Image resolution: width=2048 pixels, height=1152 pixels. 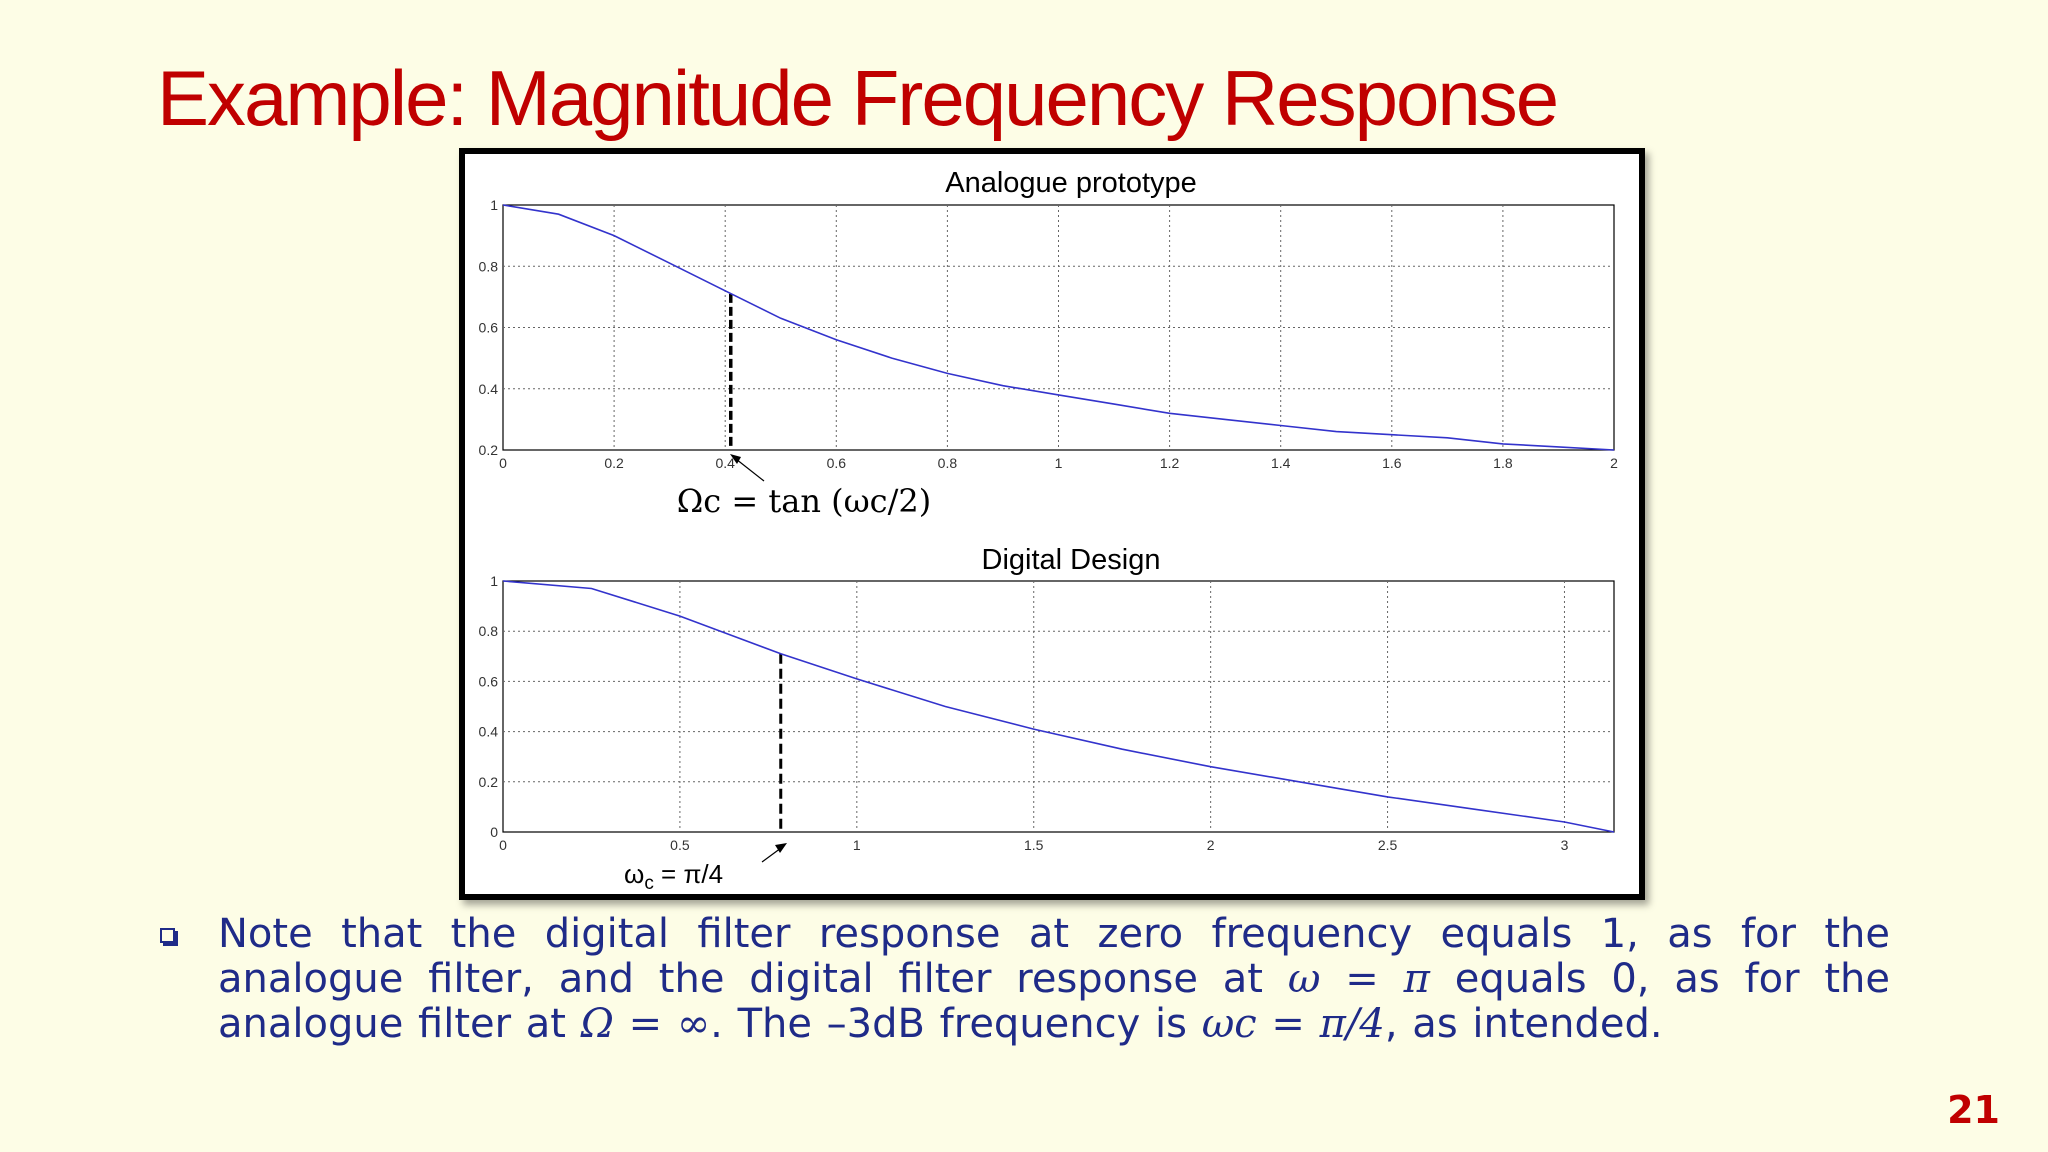 What do you see at coordinates (634, 874) in the screenshot?
I see `chart2-annotation-omega: ω` at bounding box center [634, 874].